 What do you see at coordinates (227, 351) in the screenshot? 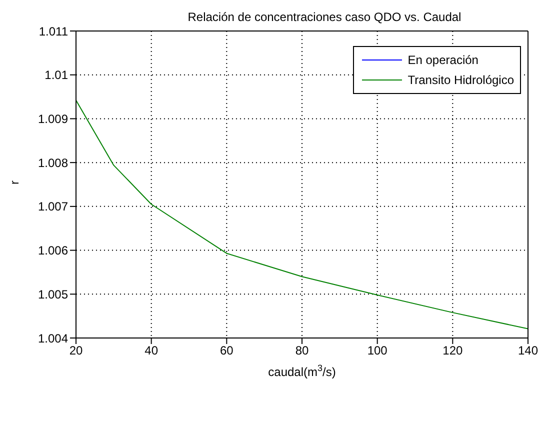
I see `x-tick-label: 60` at bounding box center [227, 351].